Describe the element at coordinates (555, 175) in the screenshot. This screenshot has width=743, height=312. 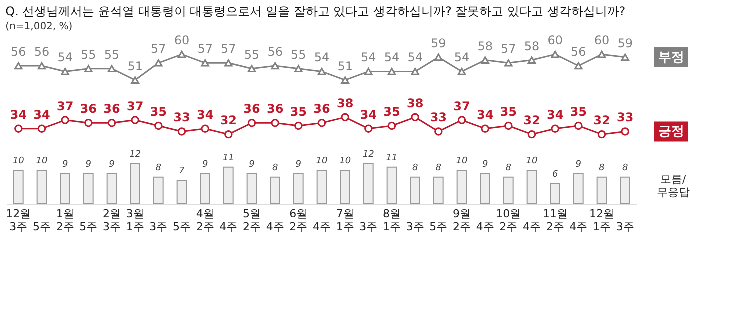
I see `data-label: 6` at that location.